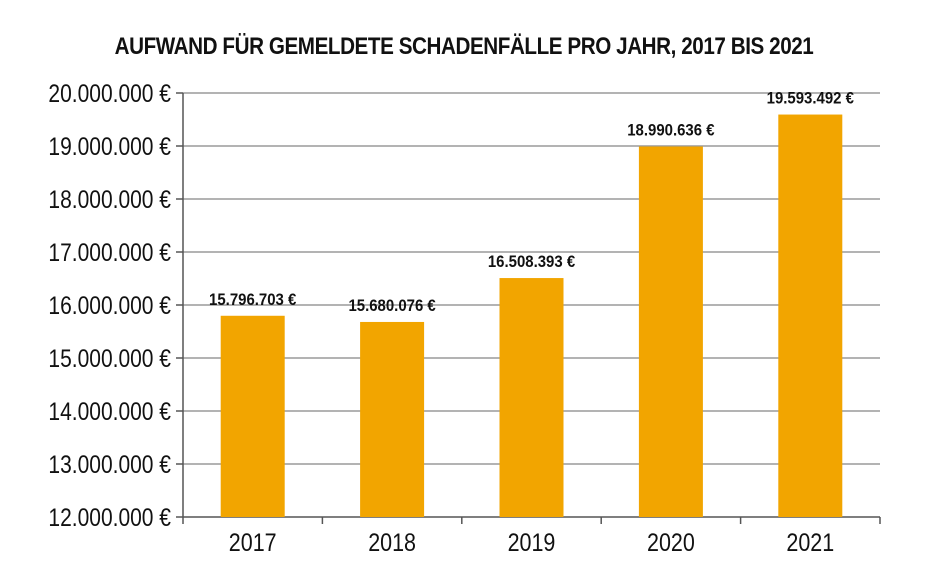 This screenshot has width=928, height=580. Describe the element at coordinates (109, 199) in the screenshot. I see `y-tick-label: 18.000.000 €` at that location.